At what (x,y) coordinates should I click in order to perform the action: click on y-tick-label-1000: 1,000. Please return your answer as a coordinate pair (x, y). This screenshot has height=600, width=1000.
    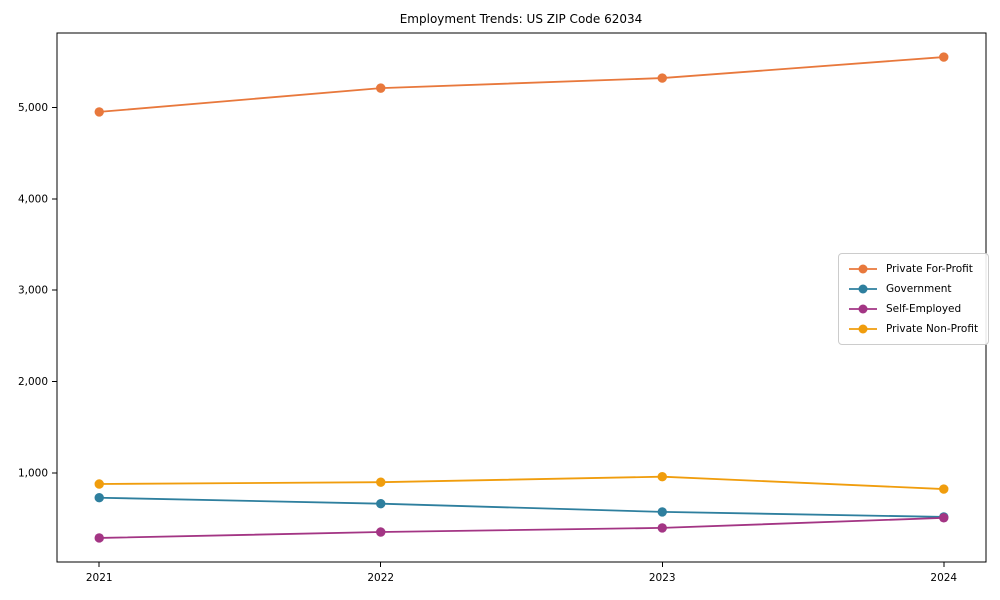
    Looking at the image, I should click on (33, 474).